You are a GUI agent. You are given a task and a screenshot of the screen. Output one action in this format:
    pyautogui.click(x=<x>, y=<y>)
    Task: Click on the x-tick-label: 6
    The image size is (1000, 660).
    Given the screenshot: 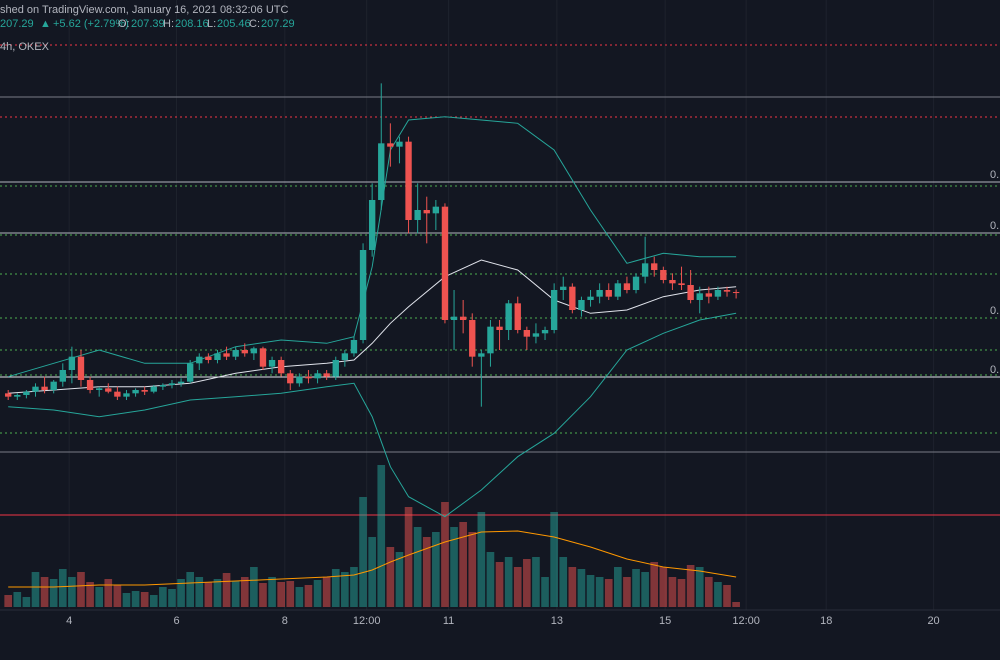 What is the action you would take?
    pyautogui.click(x=176, y=621)
    